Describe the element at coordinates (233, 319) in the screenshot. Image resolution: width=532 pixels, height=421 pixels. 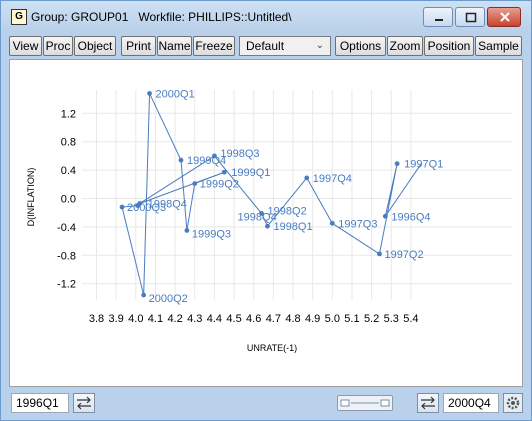
I see `x-tick-label: 4.5` at that location.